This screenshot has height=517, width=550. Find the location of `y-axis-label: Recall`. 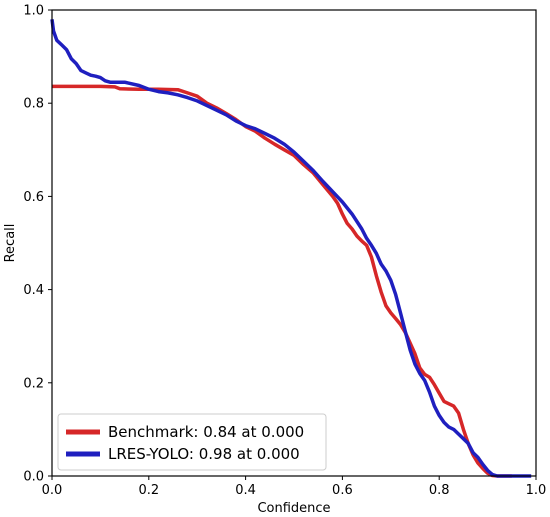

y-axis-label: Recall is located at coordinates (10, 243).